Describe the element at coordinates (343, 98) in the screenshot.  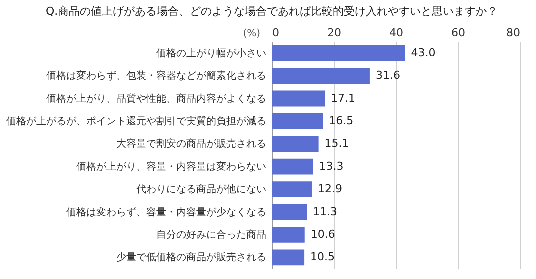
I see `data-label: 17.1` at that location.